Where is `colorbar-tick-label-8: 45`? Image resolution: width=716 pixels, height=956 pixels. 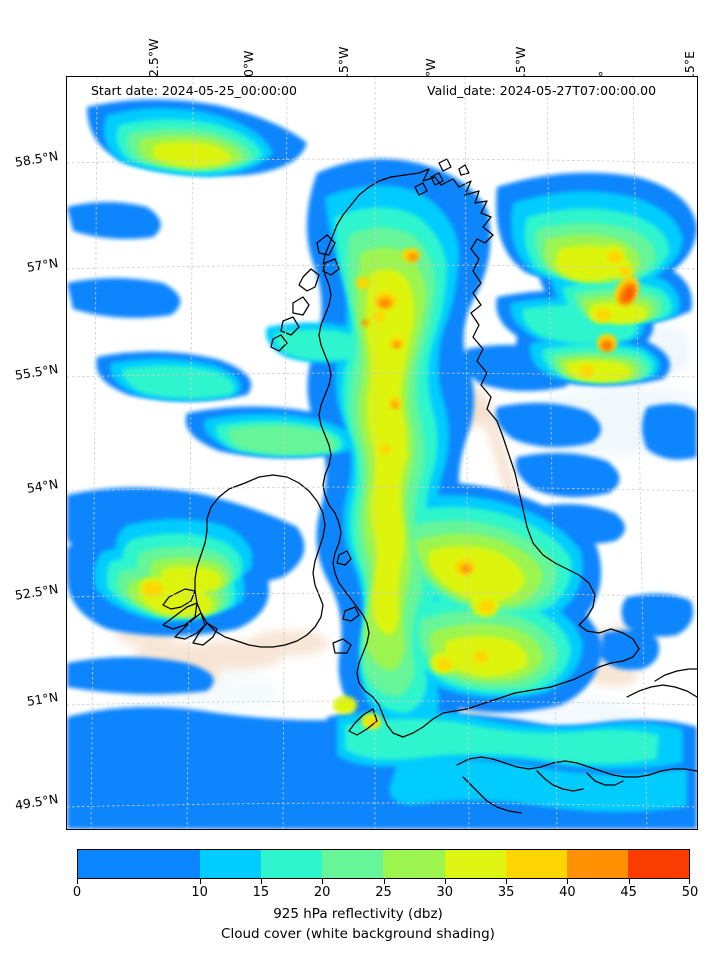 colorbar-tick-label-8: 45 is located at coordinates (628, 892).